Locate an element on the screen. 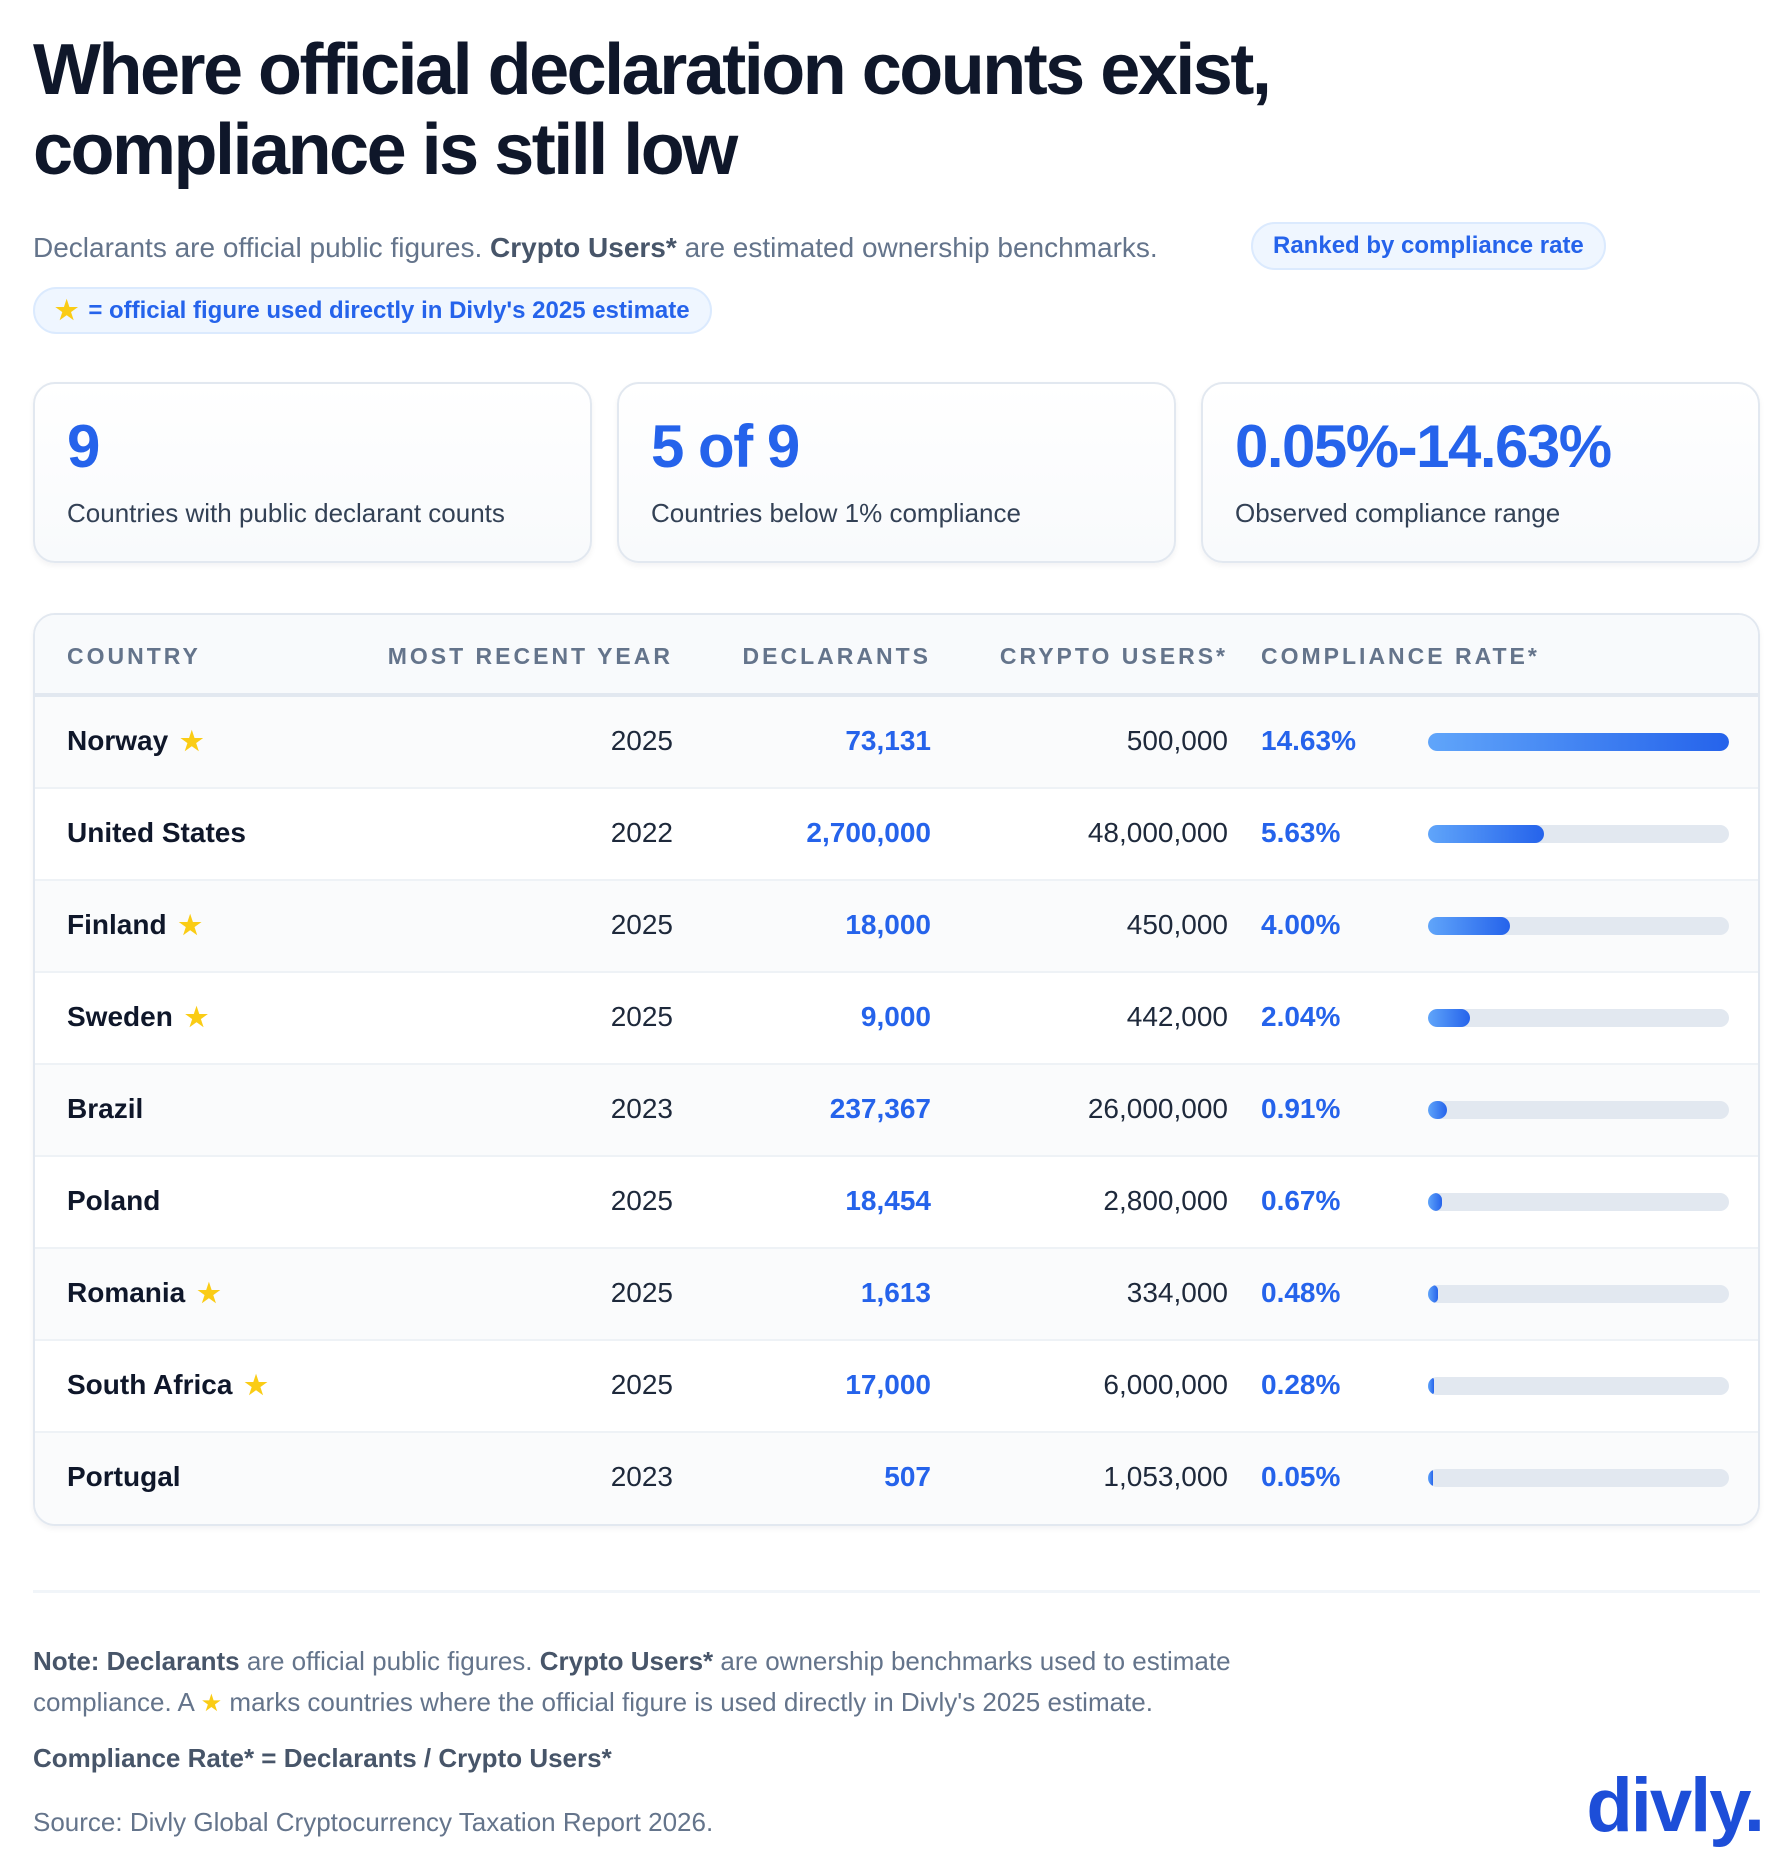 This screenshot has width=1792, height=1872. country-cell: Brazil is located at coordinates (105, 1109).